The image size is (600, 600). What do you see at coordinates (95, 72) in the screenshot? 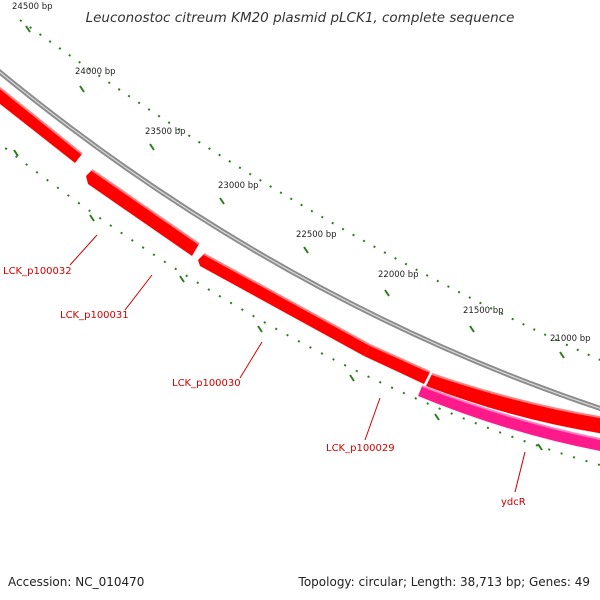
I see `ruler-label-24000: 24000 bp` at bounding box center [95, 72].